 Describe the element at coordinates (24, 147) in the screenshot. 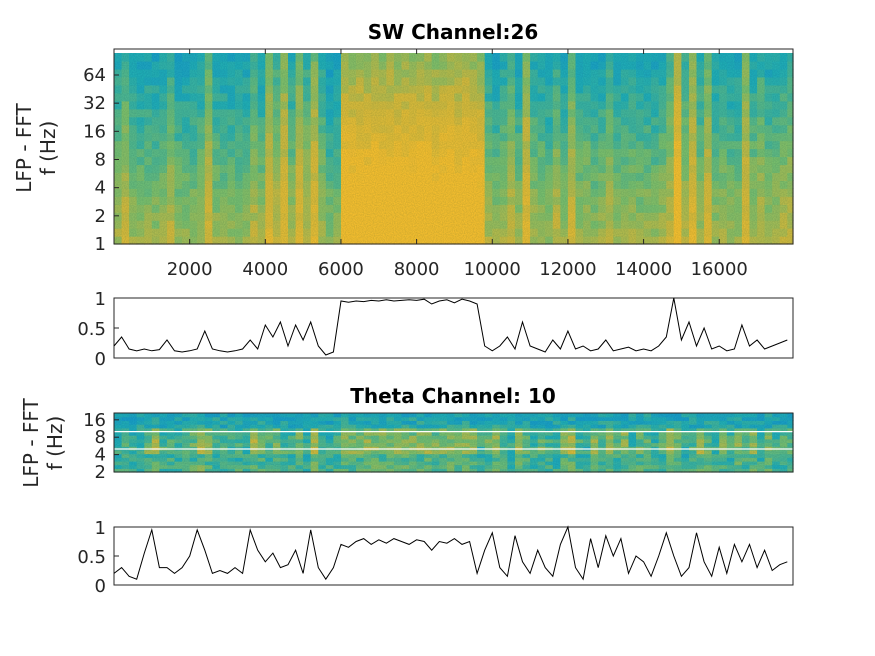

I see `sw-ylabel-line1: LFP - FFT` at that location.